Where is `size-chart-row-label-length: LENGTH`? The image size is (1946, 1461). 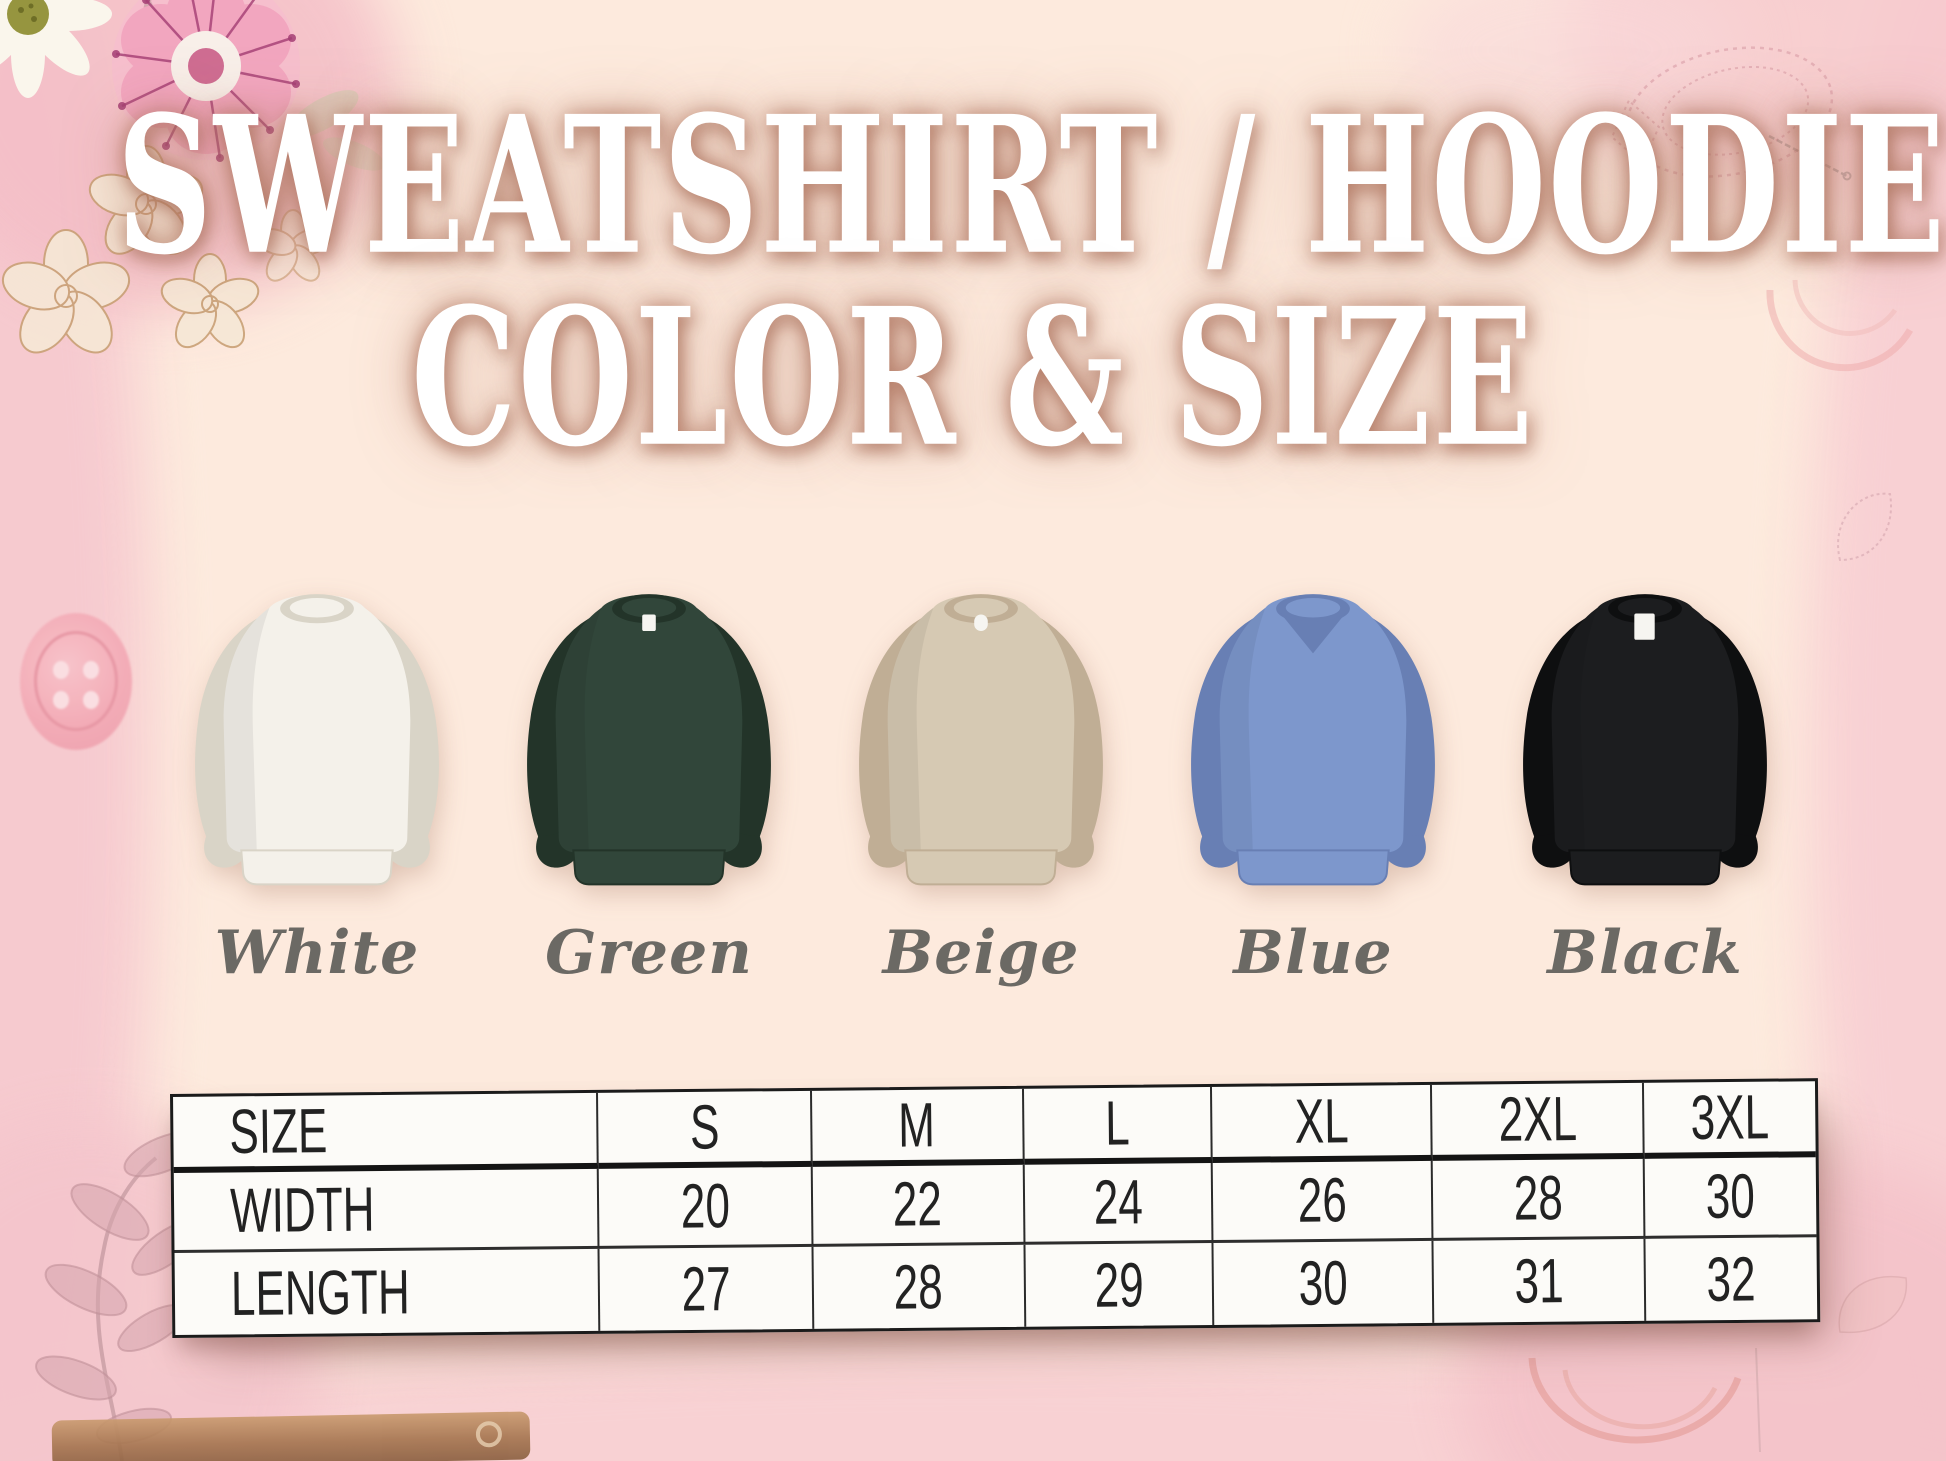 size-chart-row-label-length: LENGTH is located at coordinates (387, 1291).